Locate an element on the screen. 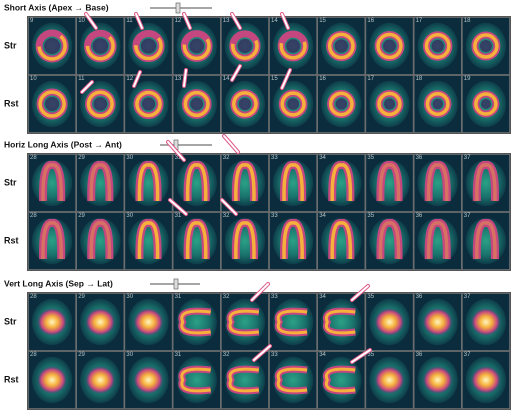 The height and width of the screenshot is (414, 514). frame-number: 17 is located at coordinates (370, 79).